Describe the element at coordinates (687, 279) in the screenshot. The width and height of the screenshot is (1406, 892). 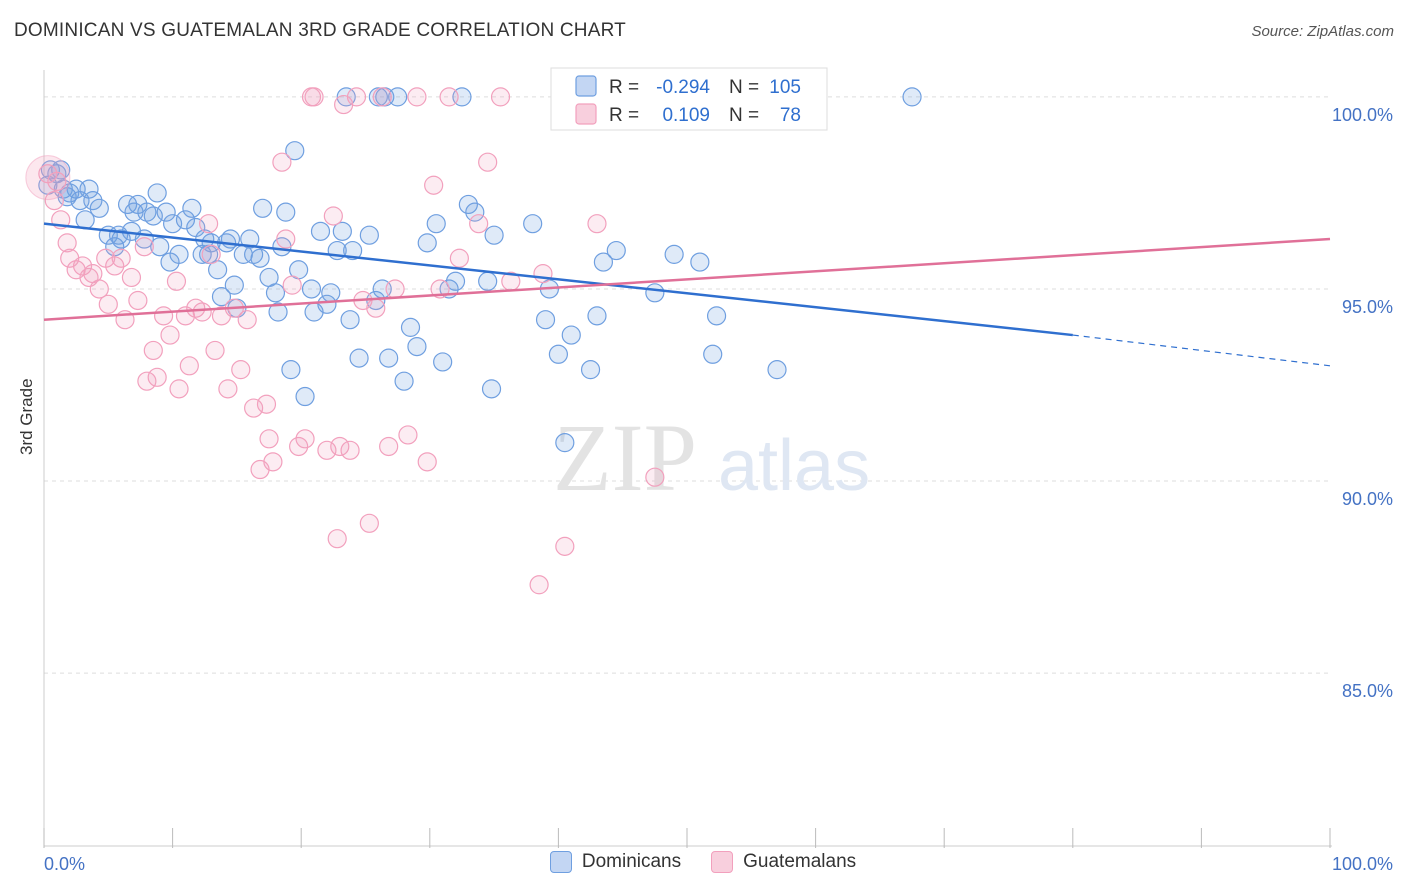
I see `guatemalan-trend-line` at that location.